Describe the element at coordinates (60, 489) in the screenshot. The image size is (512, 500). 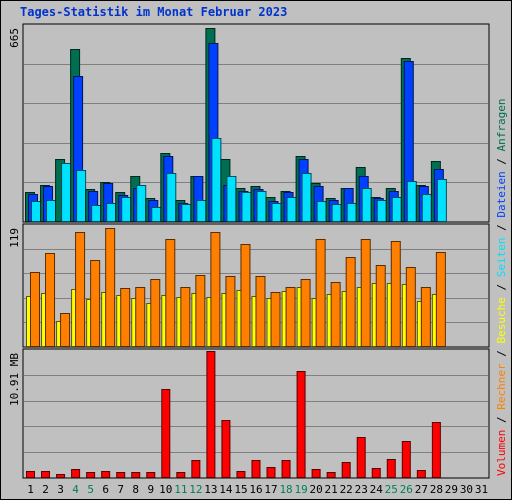
I see `x-tick-label: 3` at that location.